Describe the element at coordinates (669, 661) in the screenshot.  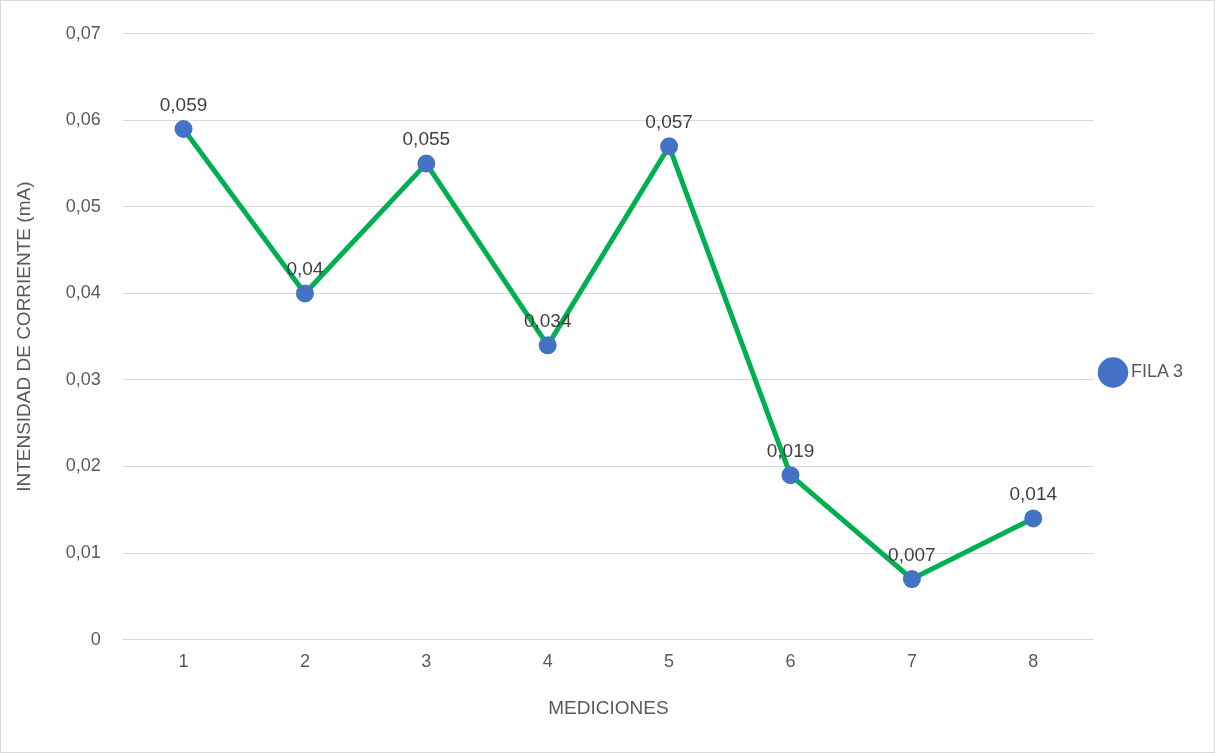
I see `x-tick-label: 5` at that location.